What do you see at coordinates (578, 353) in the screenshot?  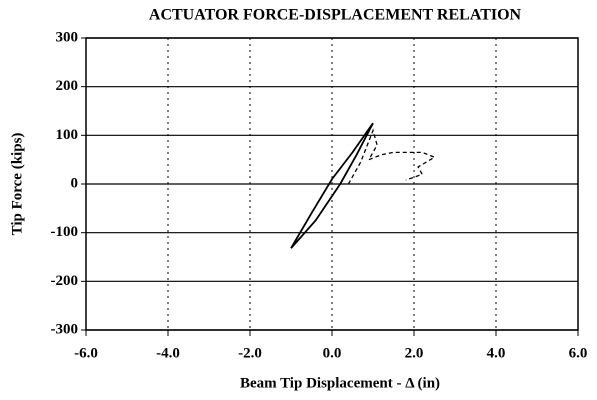 I see `x-tick-label: 6.0` at bounding box center [578, 353].